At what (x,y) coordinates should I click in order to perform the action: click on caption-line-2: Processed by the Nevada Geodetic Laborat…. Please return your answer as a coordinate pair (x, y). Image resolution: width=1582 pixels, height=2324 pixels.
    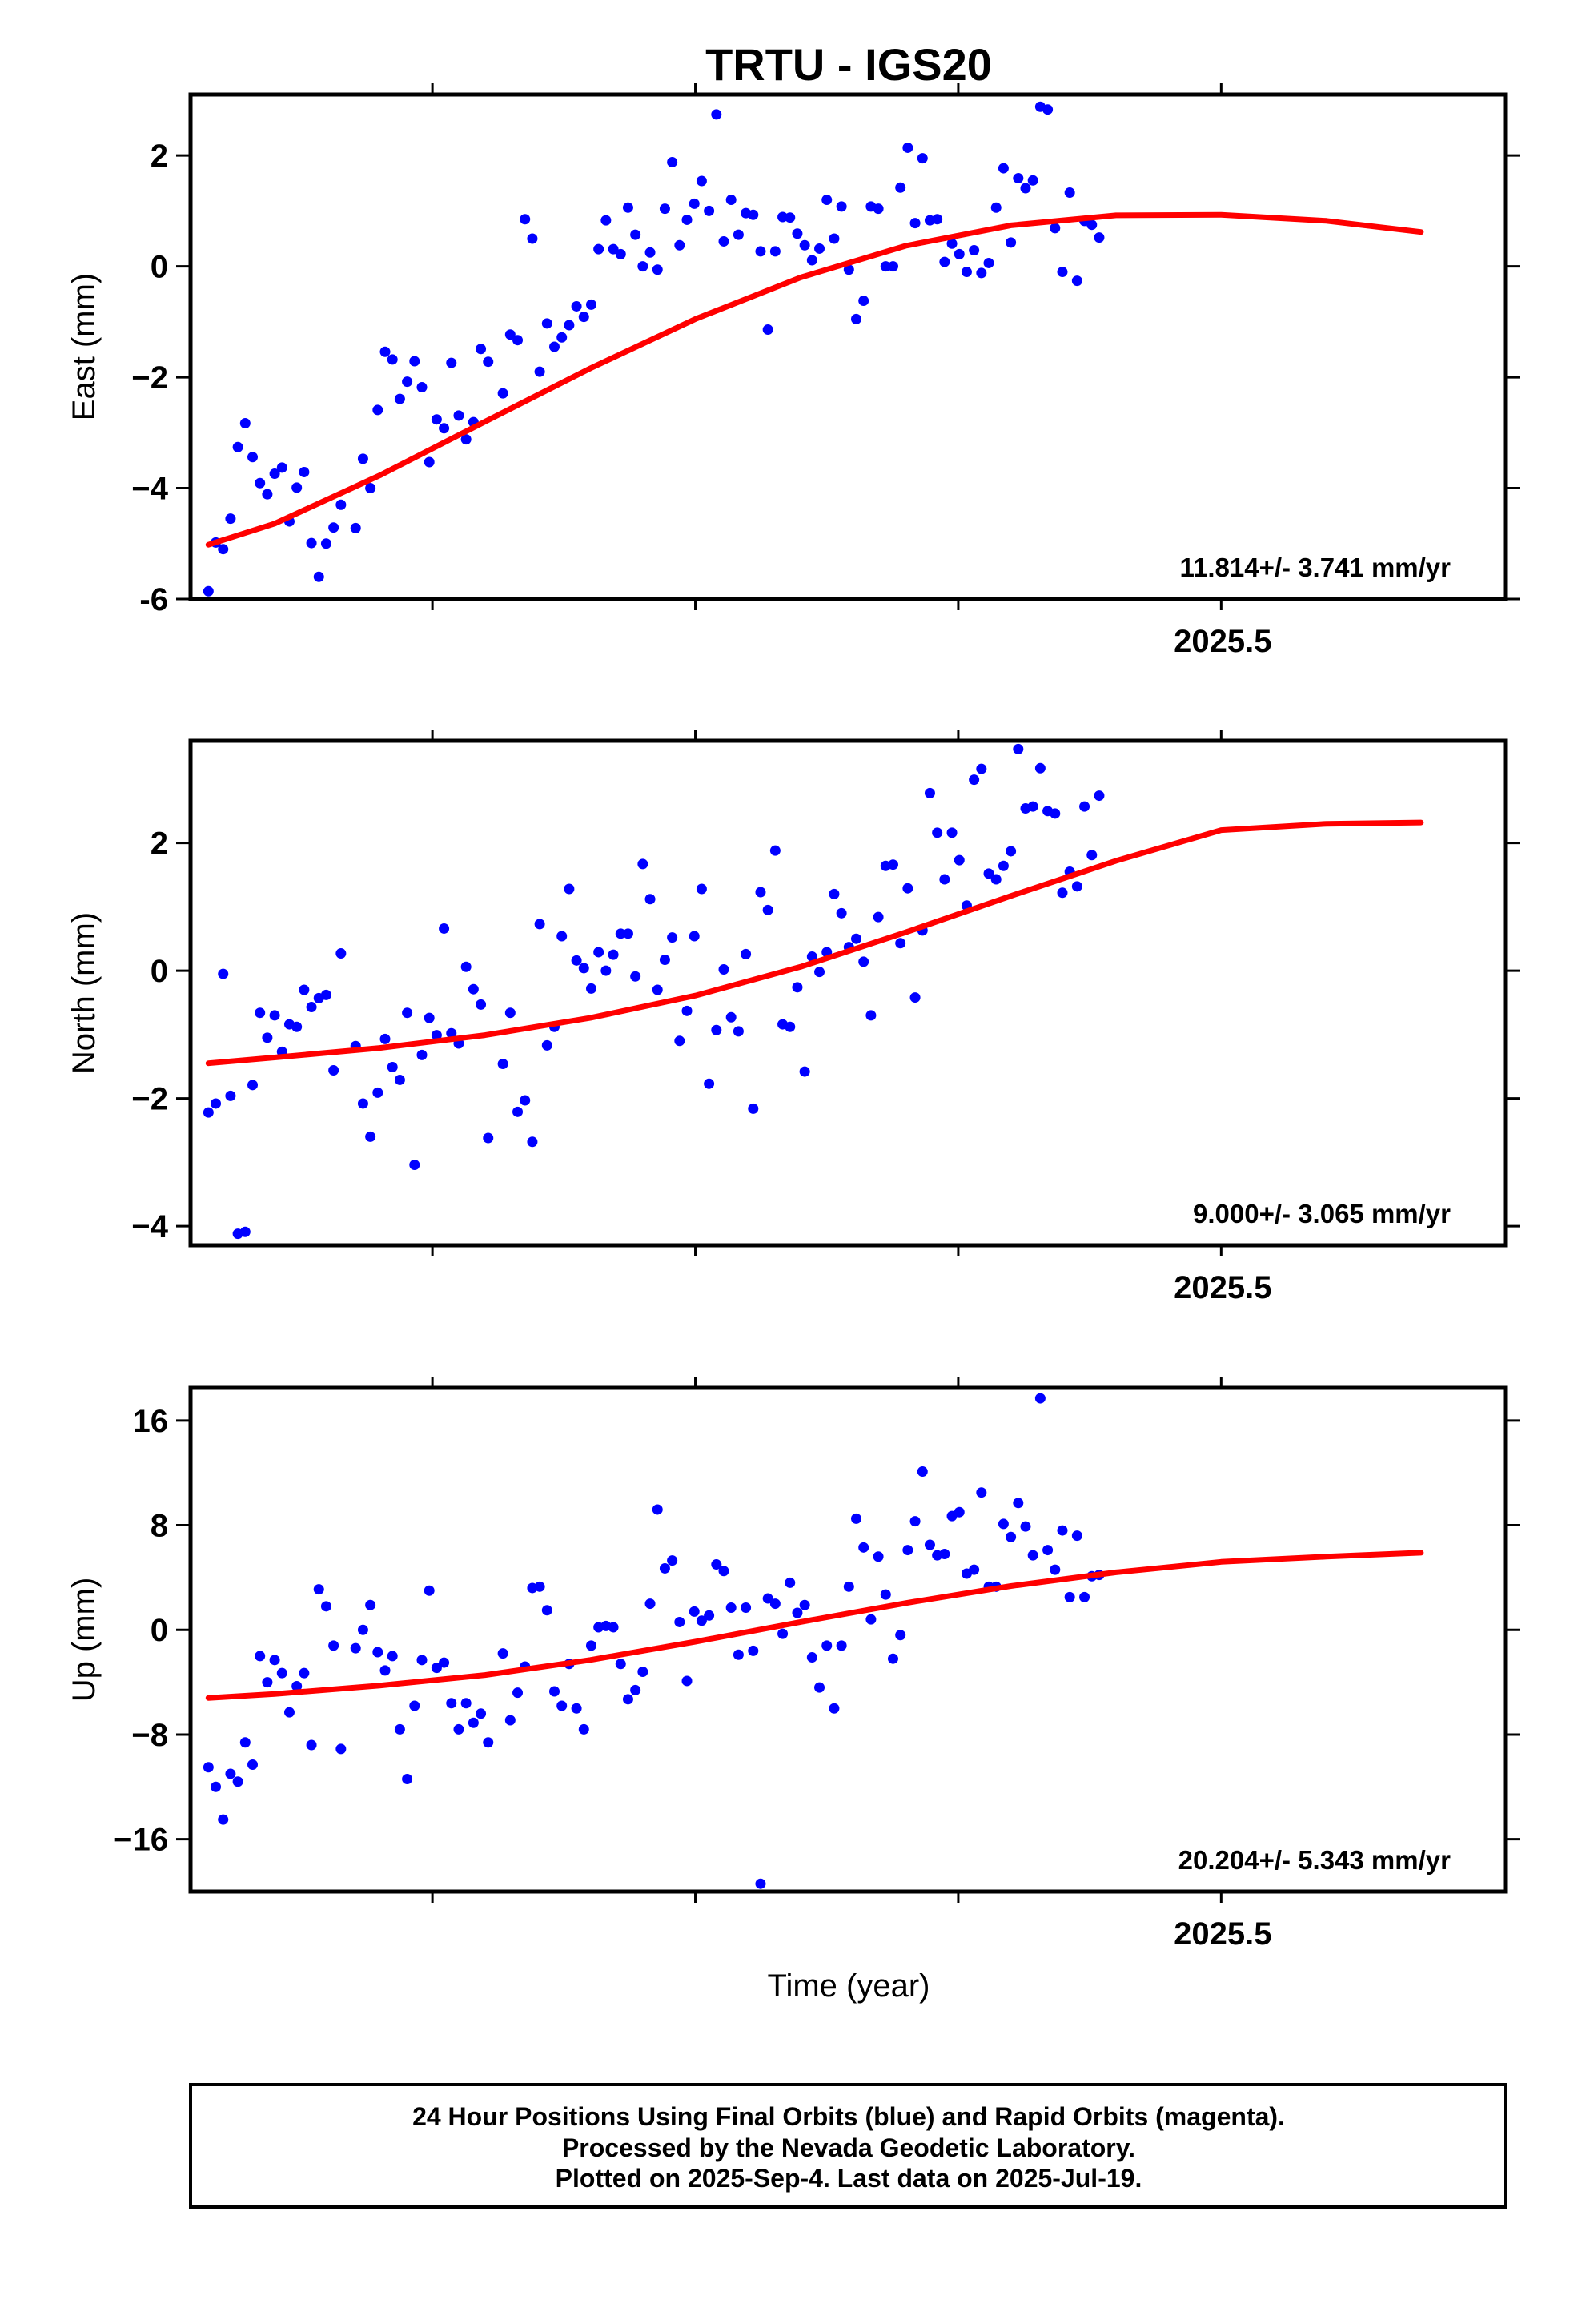
    Looking at the image, I should click on (848, 2147).